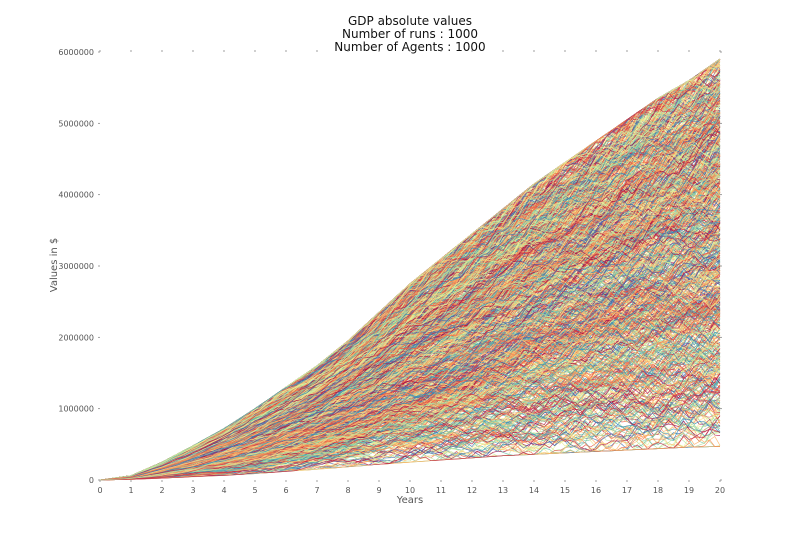  What do you see at coordinates (347, 490) in the screenshot?
I see `x-tick-label: 8` at bounding box center [347, 490].